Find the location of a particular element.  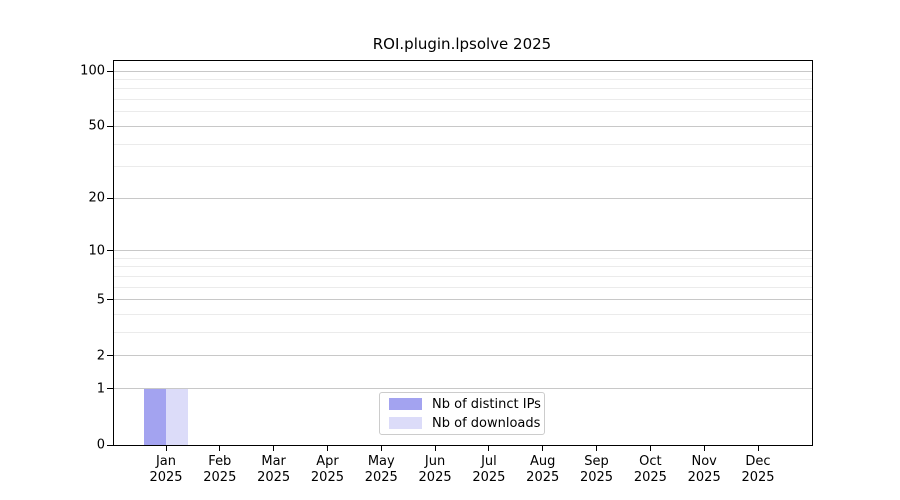

legend-swatch-downloads is located at coordinates (405, 423).